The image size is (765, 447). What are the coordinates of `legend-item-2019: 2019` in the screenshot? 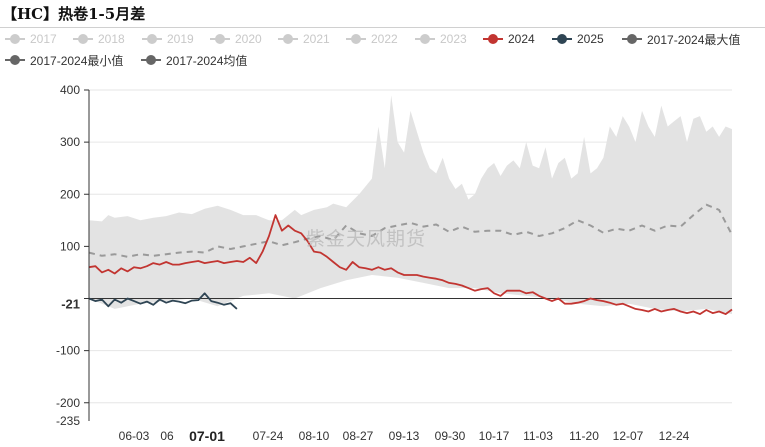 It's located at (168, 39).